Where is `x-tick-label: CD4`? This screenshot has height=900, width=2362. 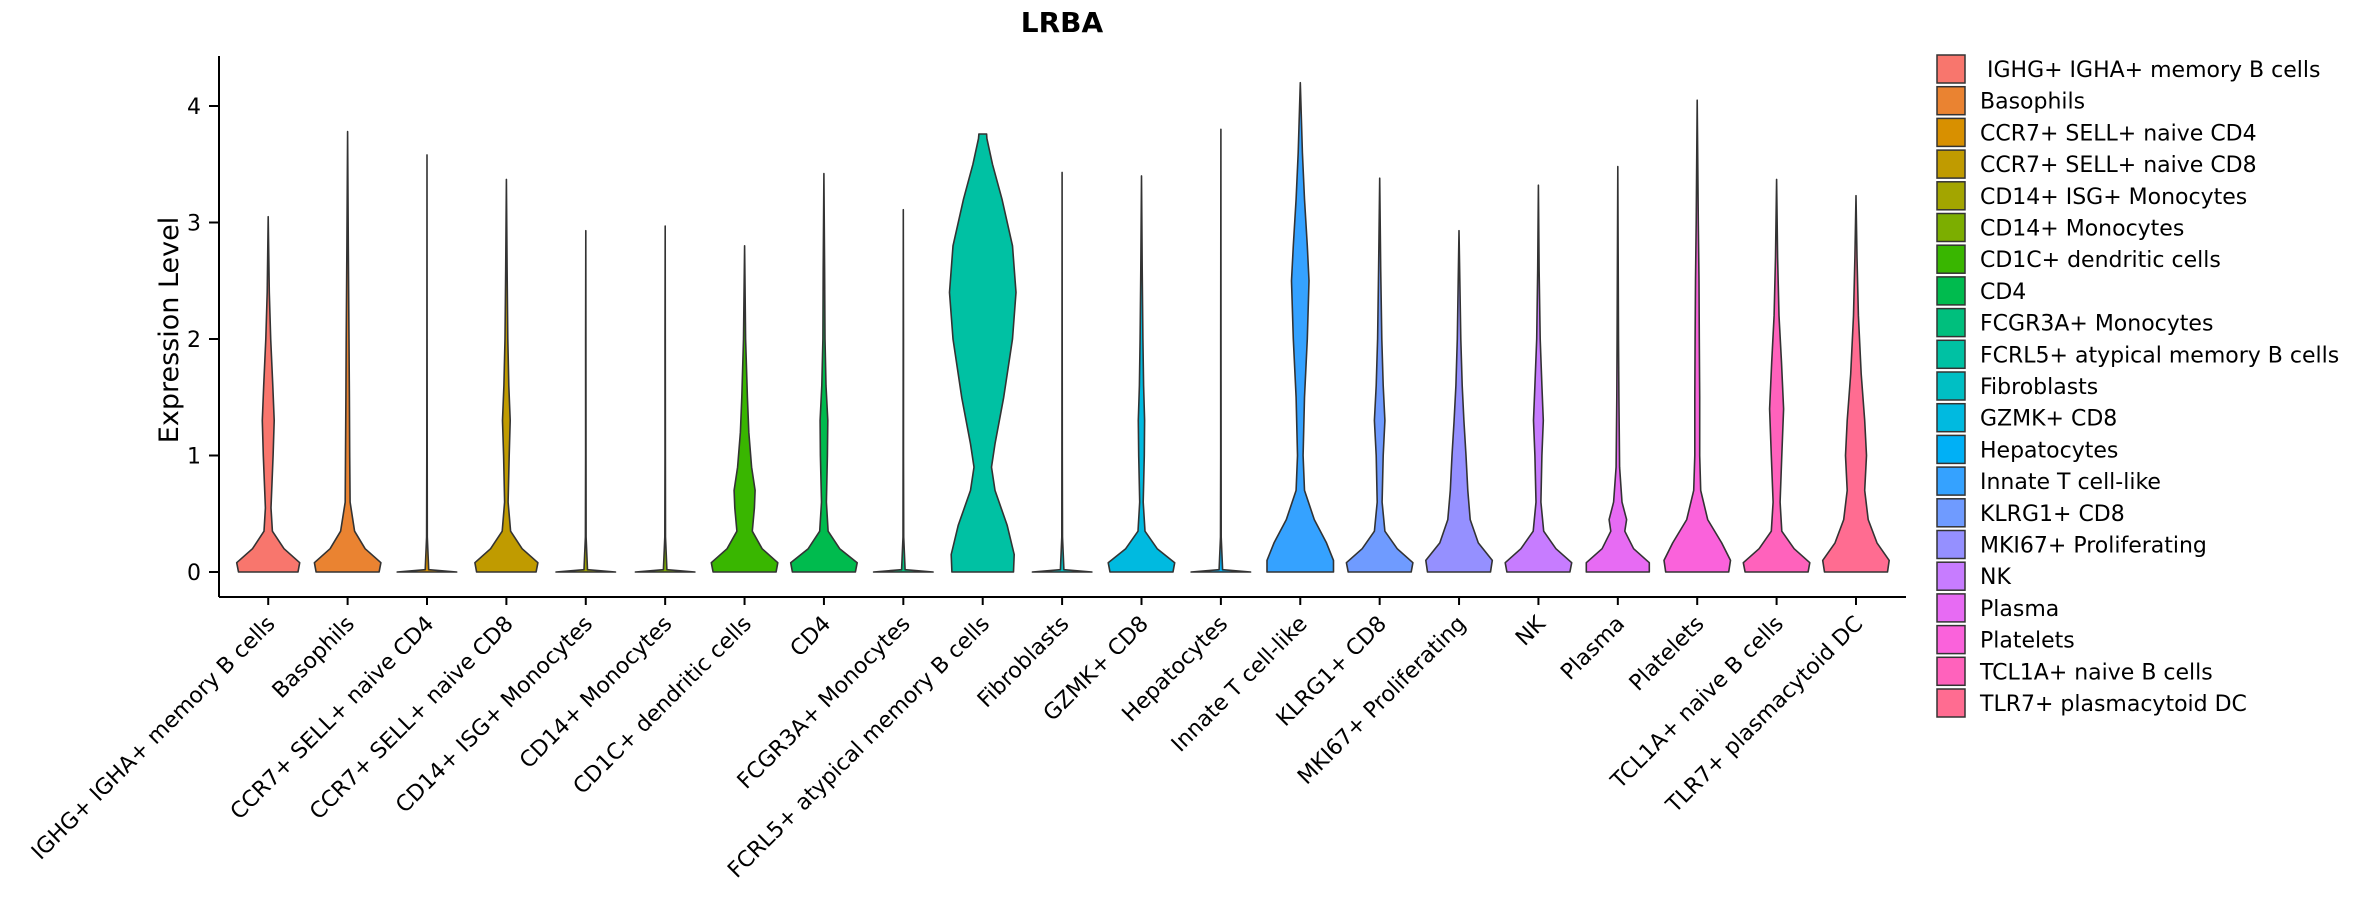 x-tick-label: CD4 is located at coordinates (811, 637).